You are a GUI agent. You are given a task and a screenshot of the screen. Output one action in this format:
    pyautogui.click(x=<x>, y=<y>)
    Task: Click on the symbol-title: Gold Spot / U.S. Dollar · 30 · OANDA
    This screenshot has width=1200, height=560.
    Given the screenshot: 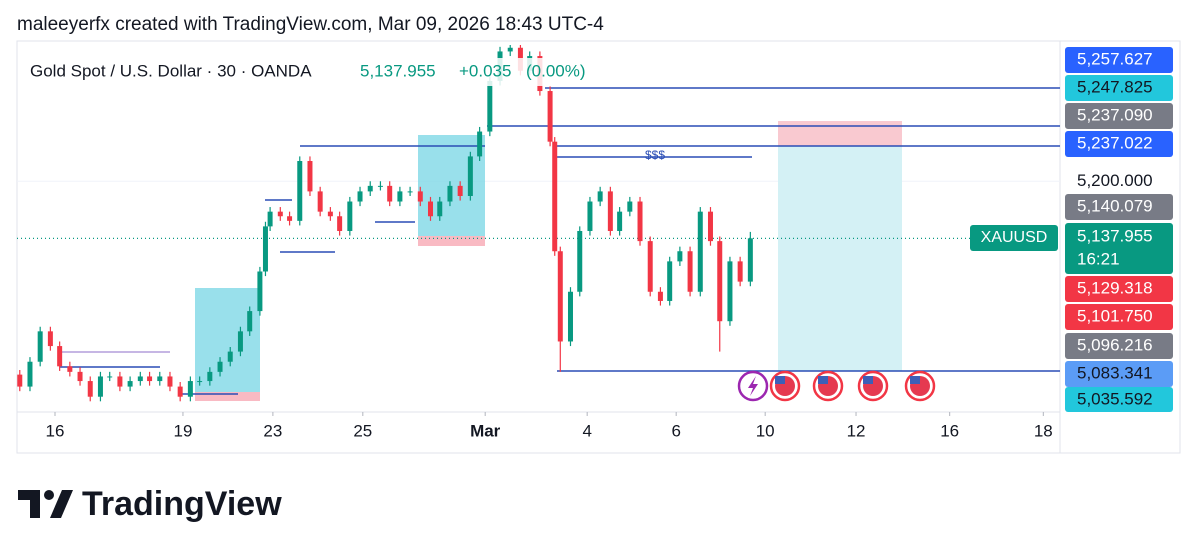 What is the action you would take?
    pyautogui.click(x=171, y=70)
    